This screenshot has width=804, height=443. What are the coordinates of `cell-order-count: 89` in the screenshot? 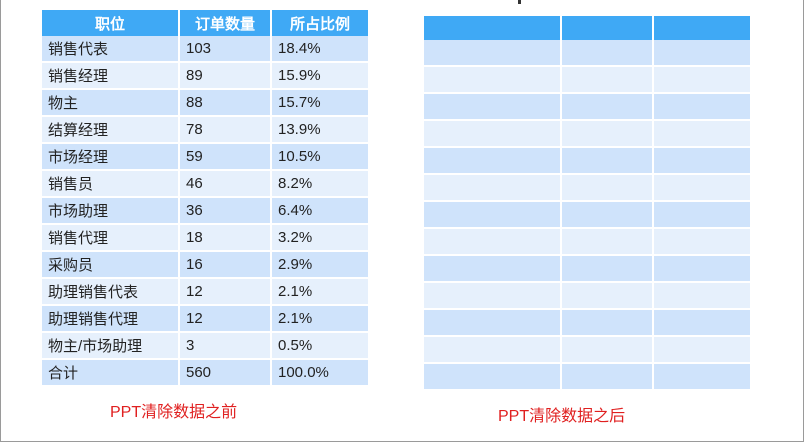 It's located at (225, 76).